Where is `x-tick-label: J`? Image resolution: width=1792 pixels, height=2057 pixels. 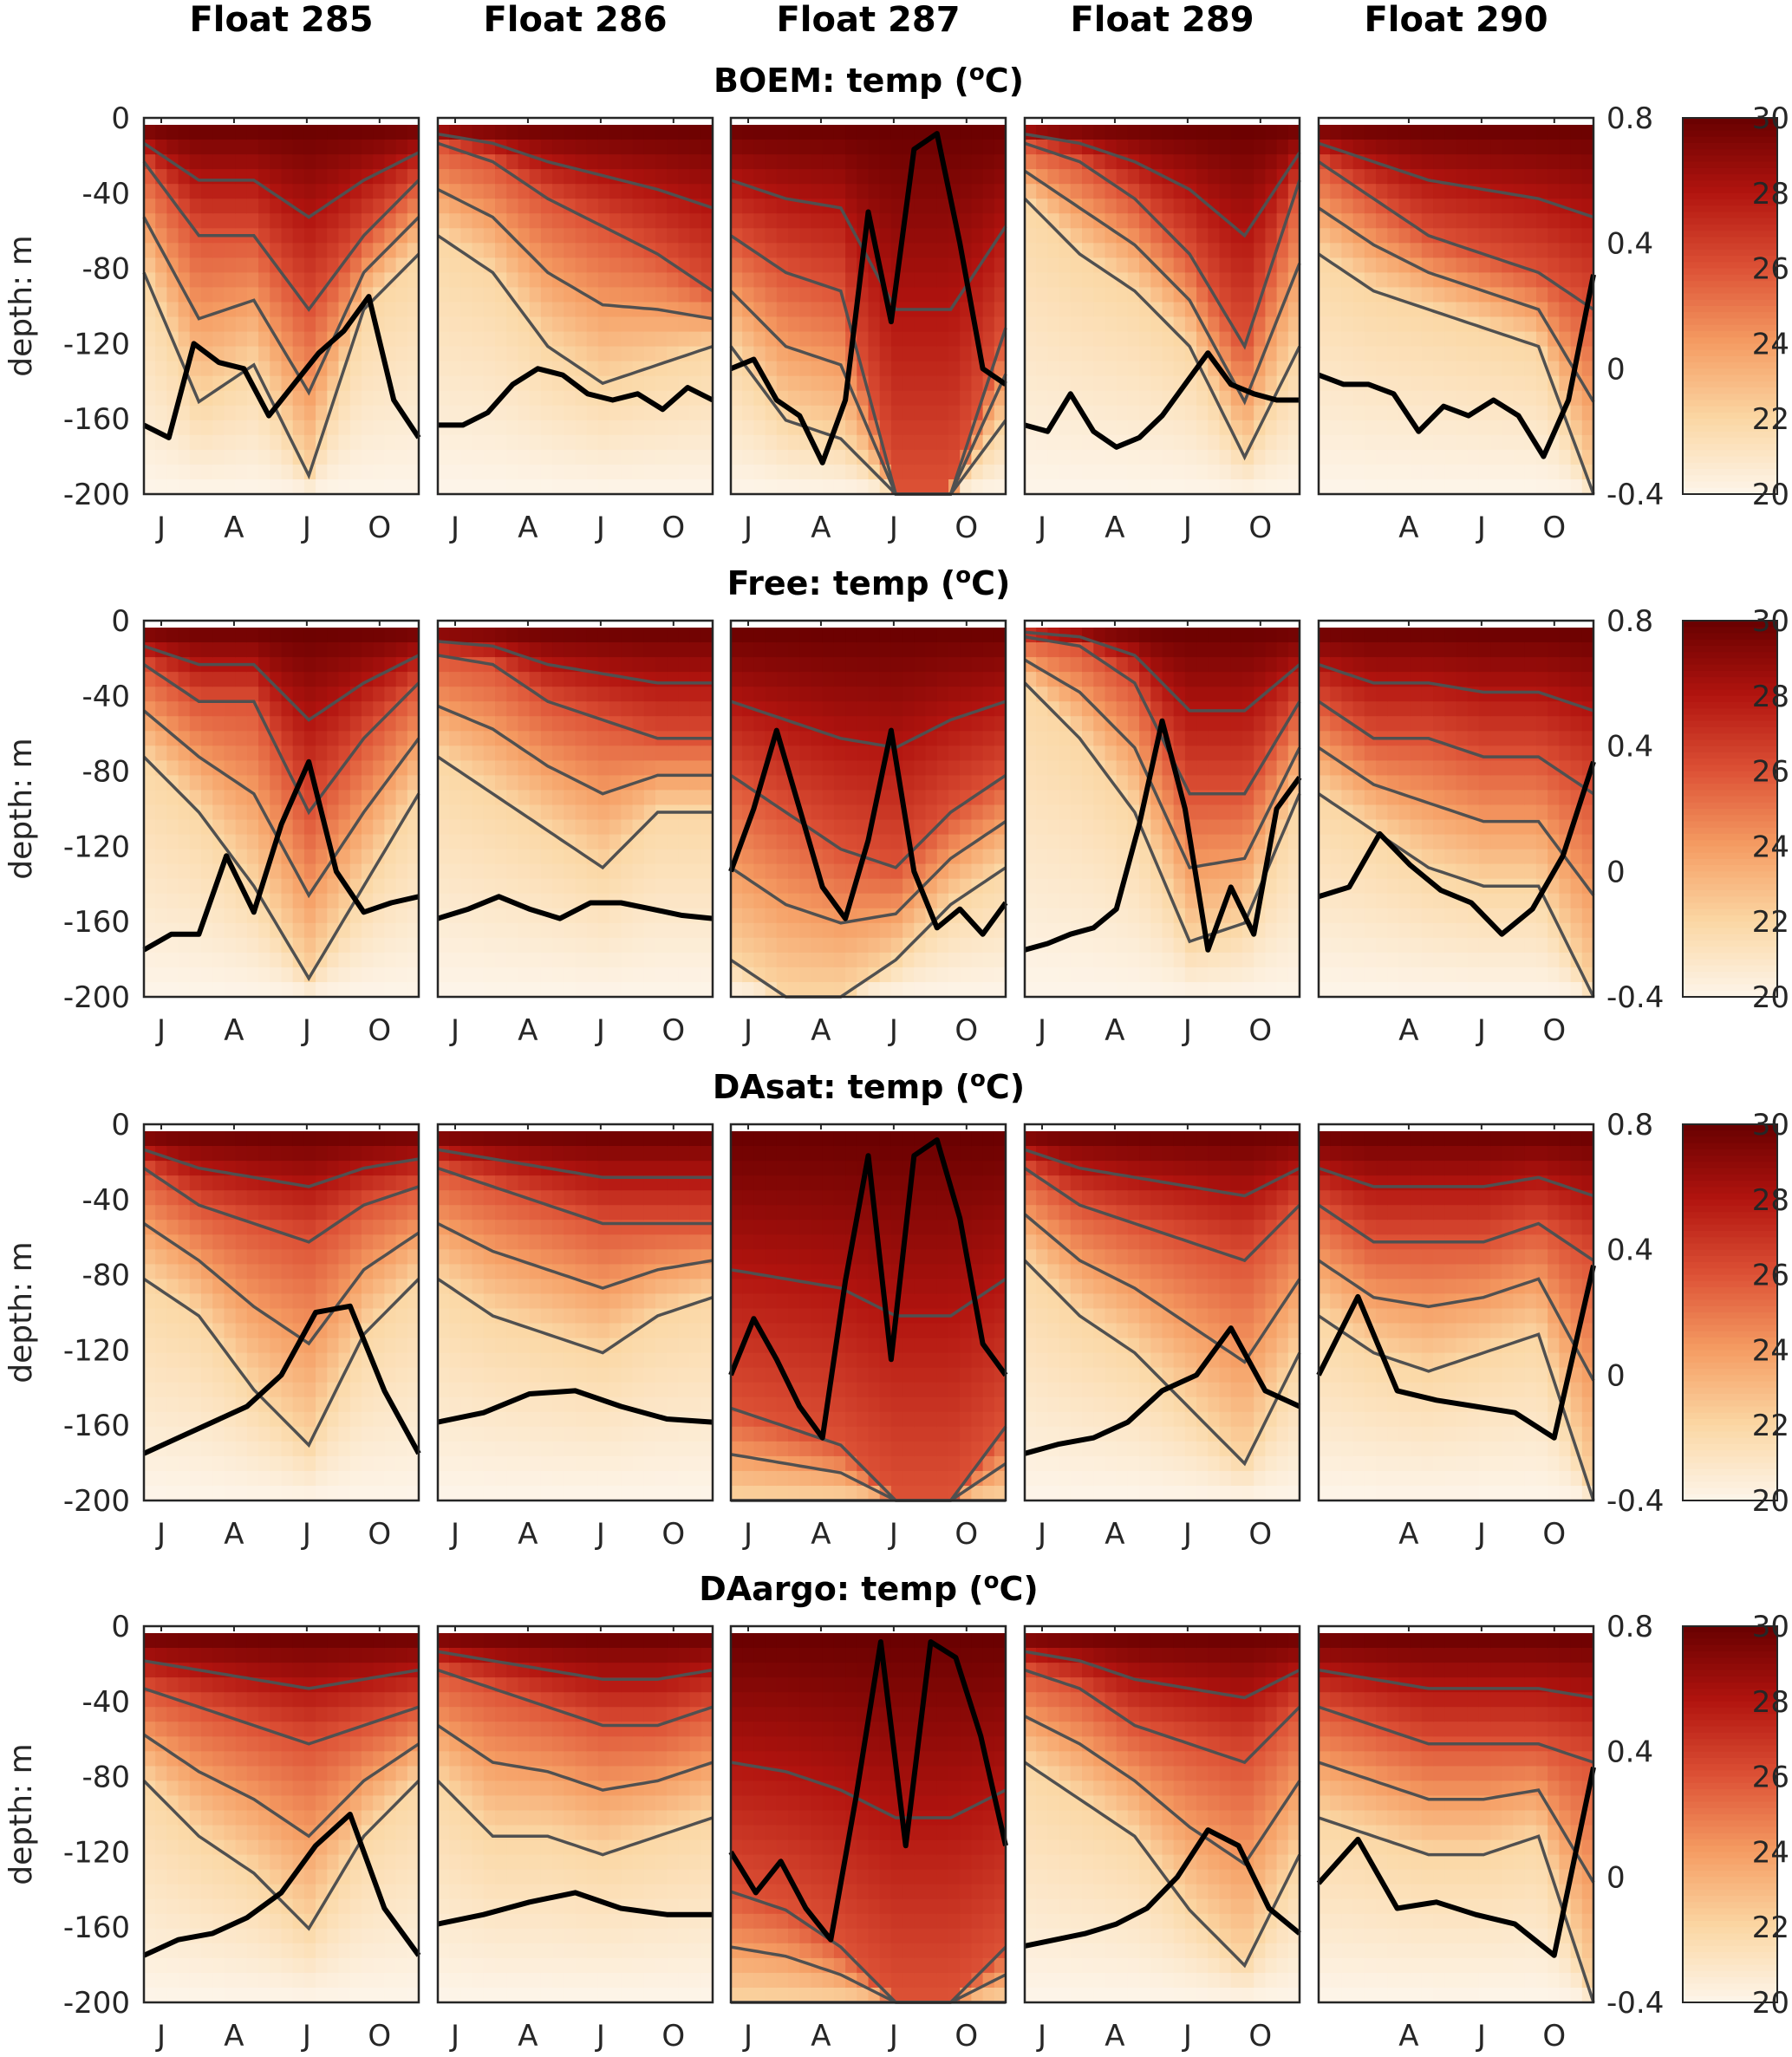
x-tick-label: J is located at coordinates (747, 528).